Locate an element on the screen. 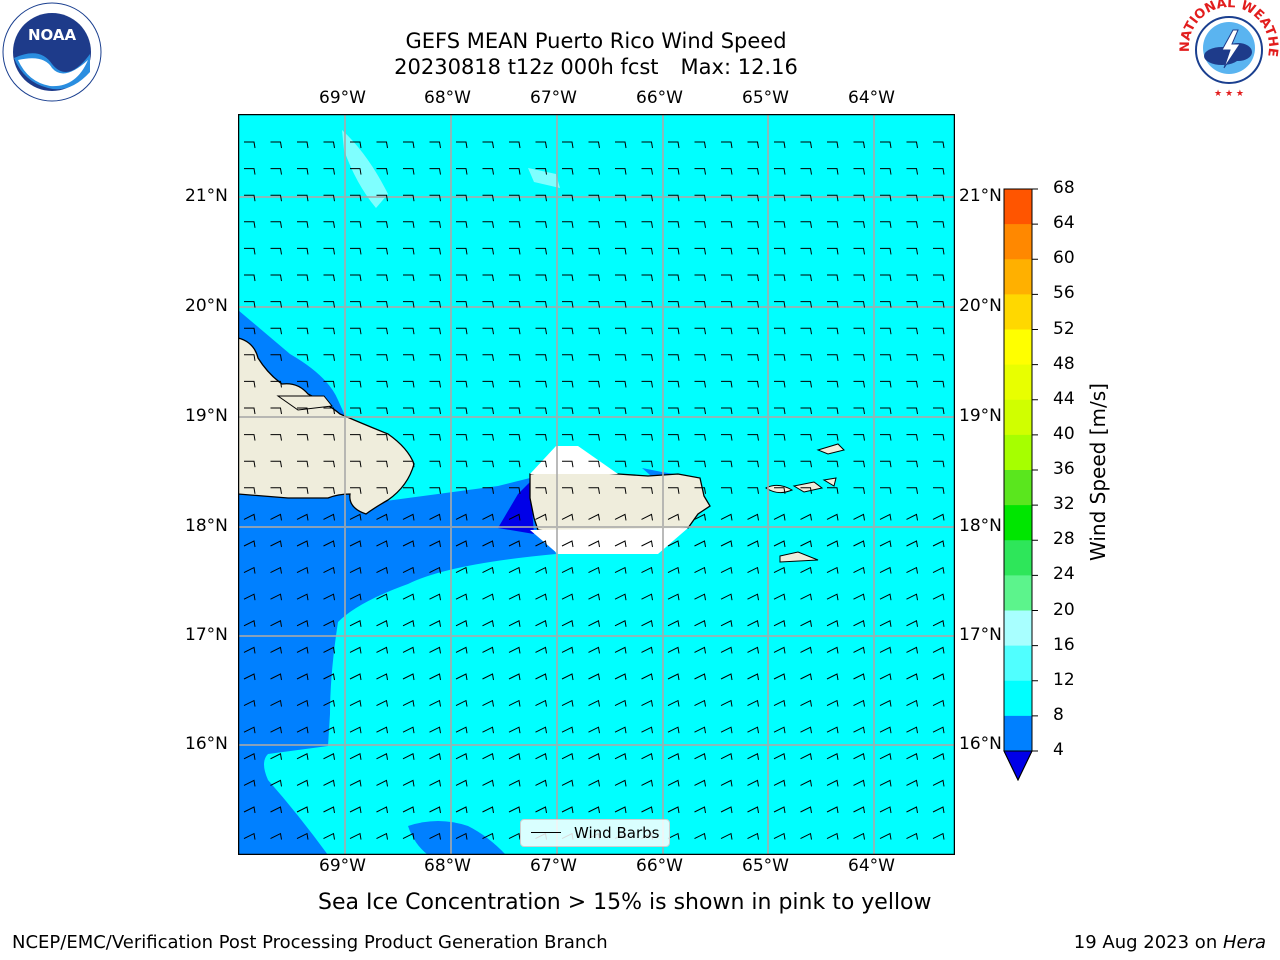 This screenshot has width=1280, height=960. wind-barb-legend-icon is located at coordinates (546, 832).